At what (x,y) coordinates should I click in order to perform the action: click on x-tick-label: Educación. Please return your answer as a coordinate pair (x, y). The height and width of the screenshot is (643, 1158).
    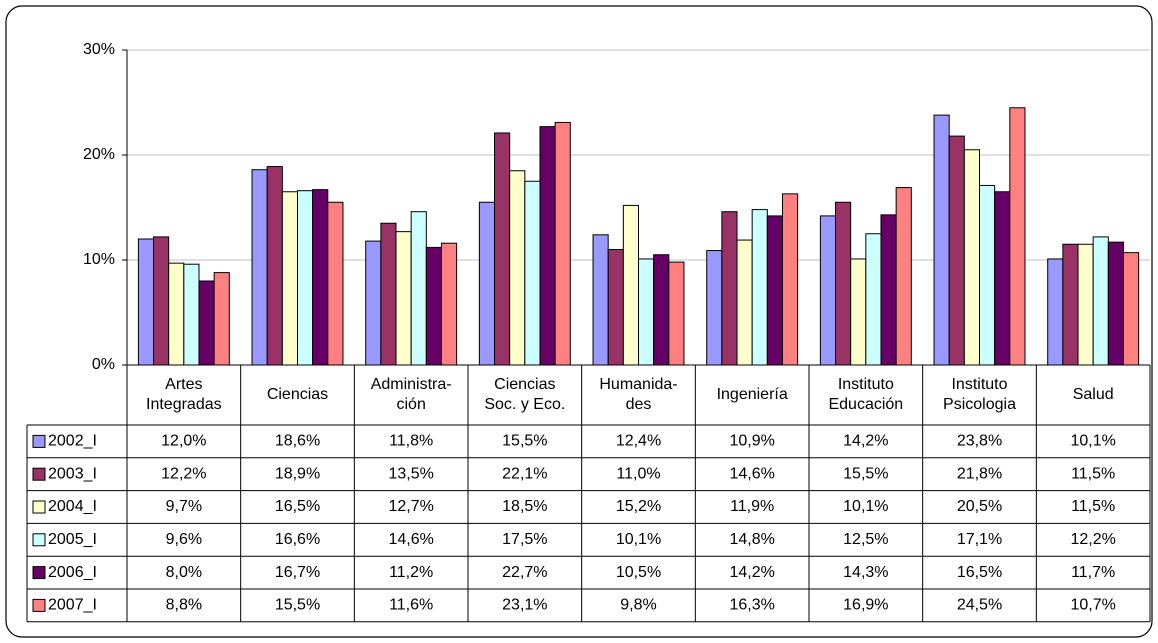
    Looking at the image, I should click on (865, 404).